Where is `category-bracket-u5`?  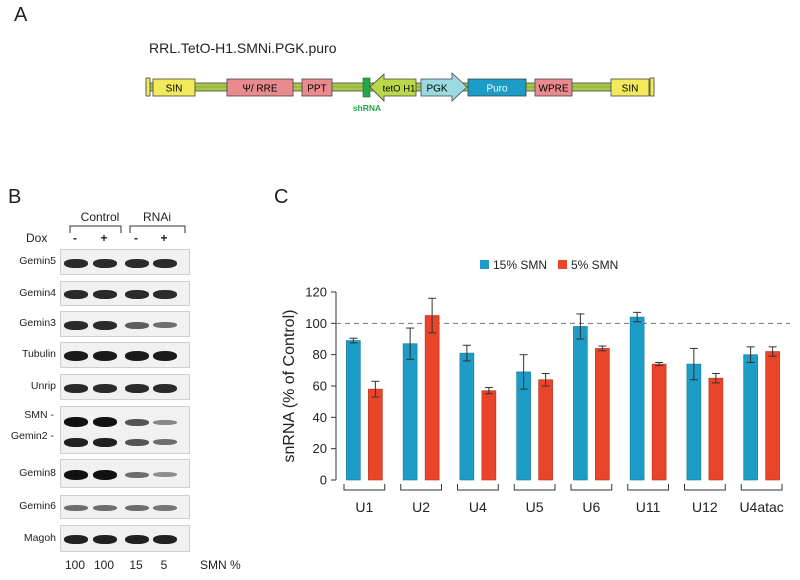 category-bracket-u5 is located at coordinates (534, 487).